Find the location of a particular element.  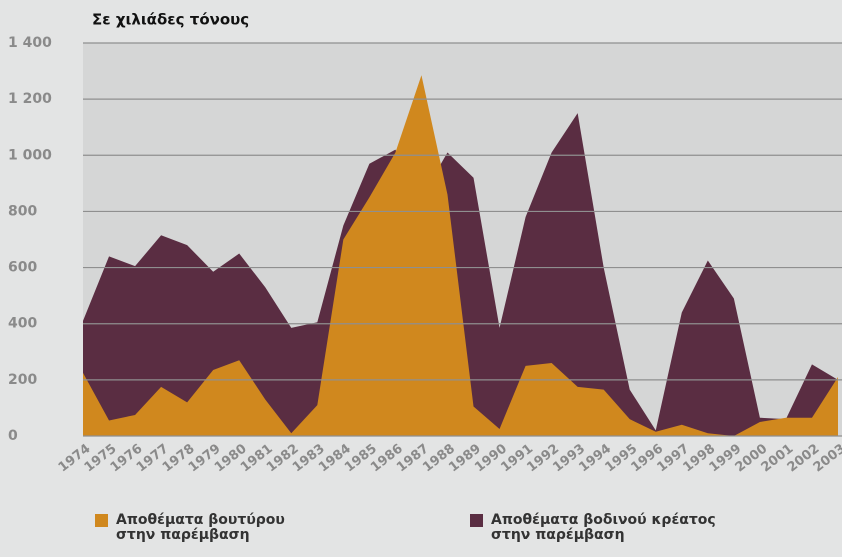

y-tick-label: 0 is located at coordinates (13, 436).